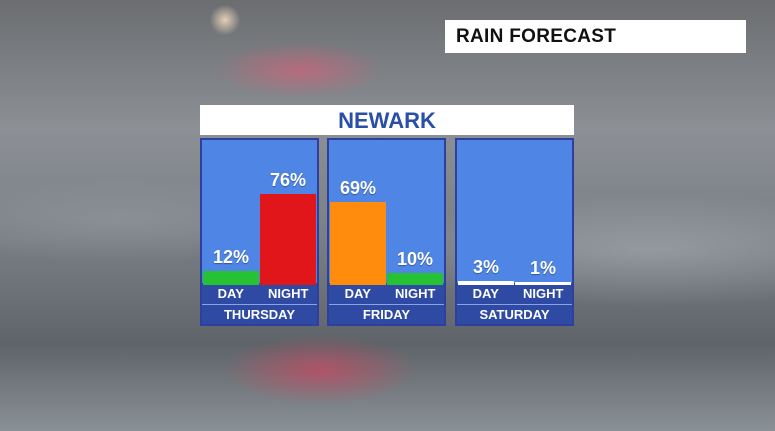  Describe the element at coordinates (386, 314) in the screenshot. I see `day-name: FRIDAY` at that location.